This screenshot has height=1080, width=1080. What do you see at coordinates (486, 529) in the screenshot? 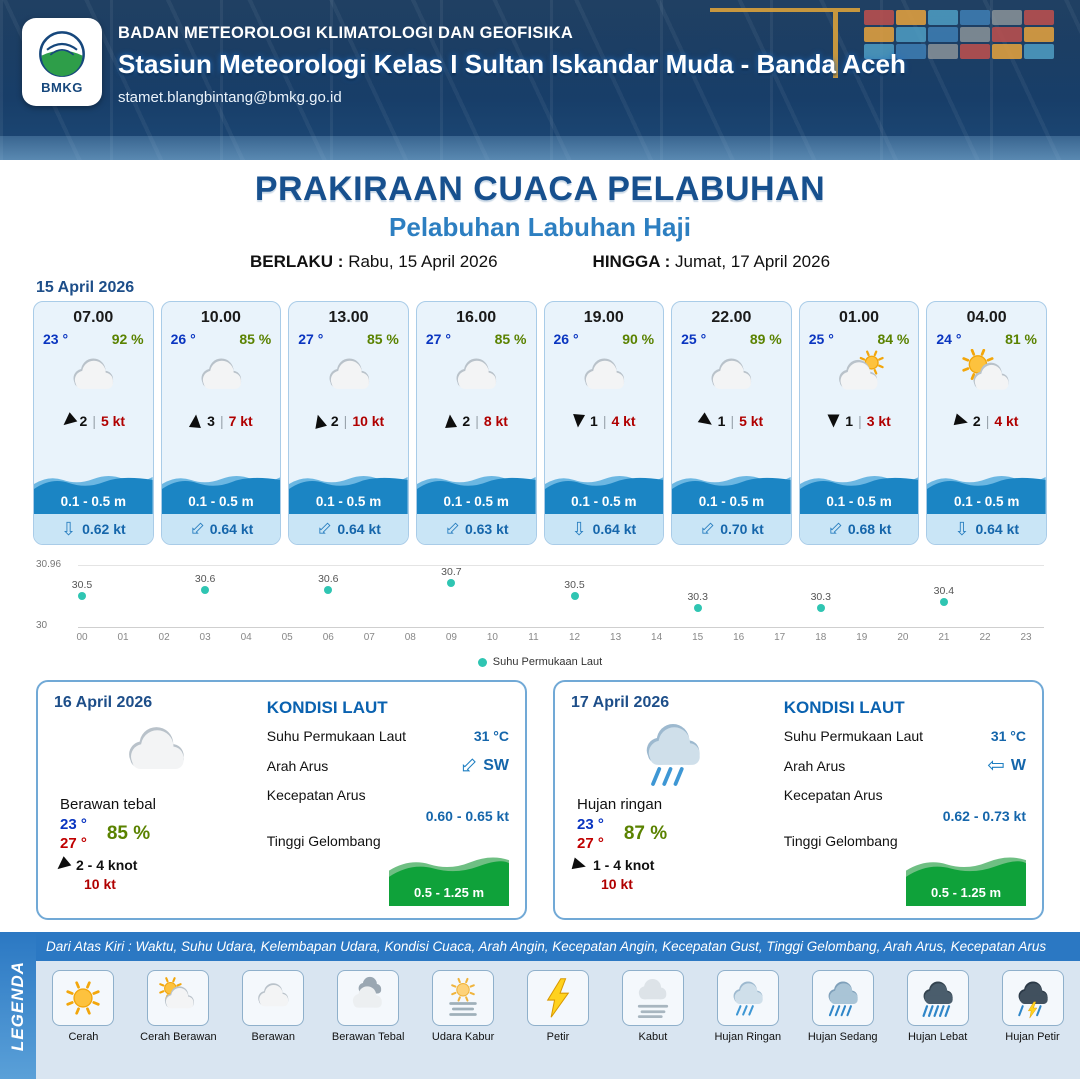
I see `current-speed-value: 0.63 kt` at bounding box center [486, 529].